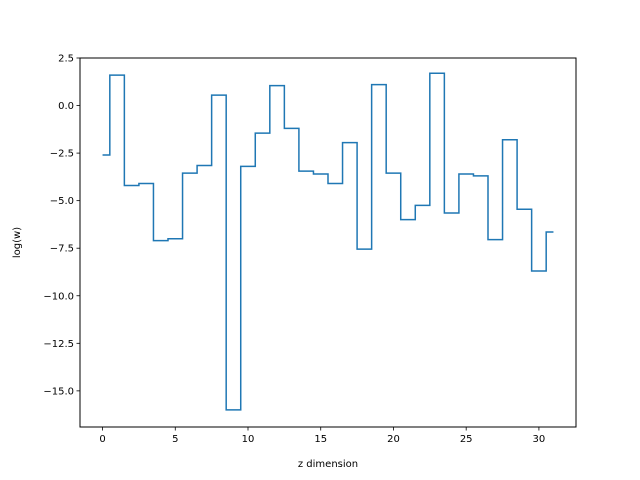 Image resolution: width=640 pixels, height=480 pixels. What do you see at coordinates (393, 439) in the screenshot?
I see `x-tick-label: 20` at bounding box center [393, 439].